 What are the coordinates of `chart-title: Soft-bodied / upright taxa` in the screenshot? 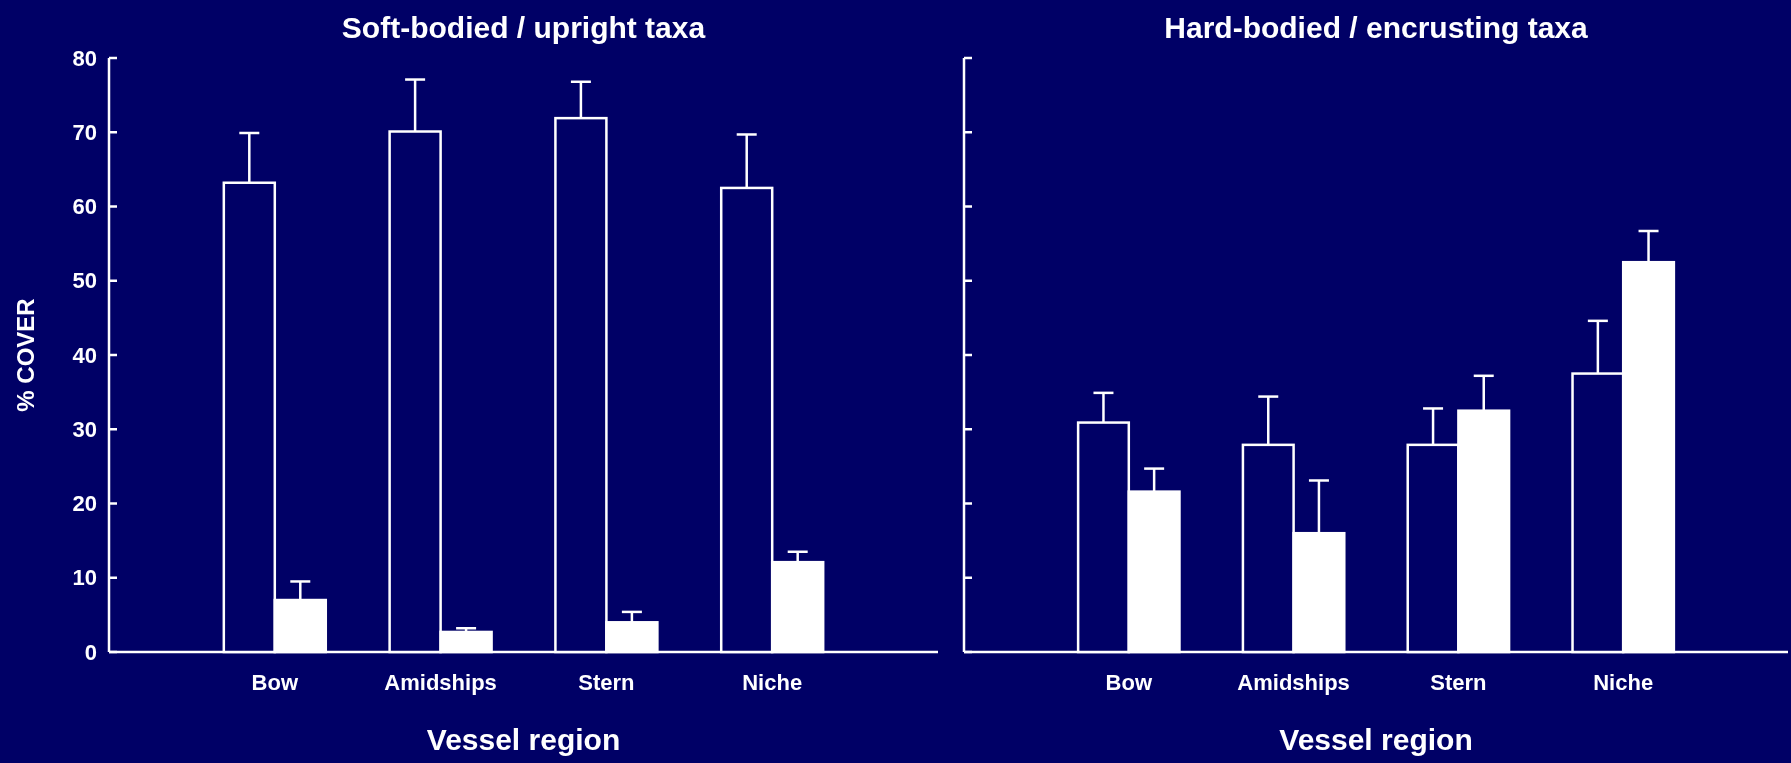 It's located at (523, 27).